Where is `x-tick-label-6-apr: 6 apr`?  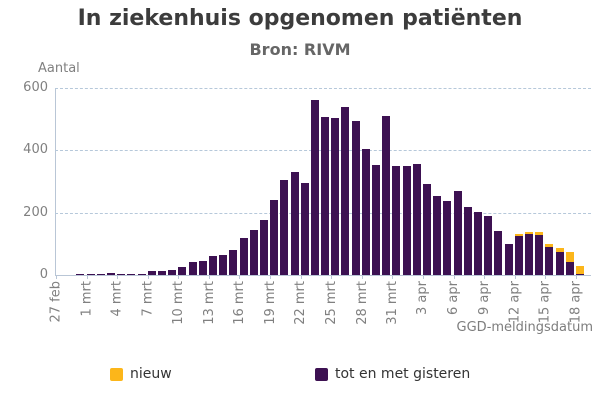
x-tick-label-6-apr: 6 apr is located at coordinates (453, 298).